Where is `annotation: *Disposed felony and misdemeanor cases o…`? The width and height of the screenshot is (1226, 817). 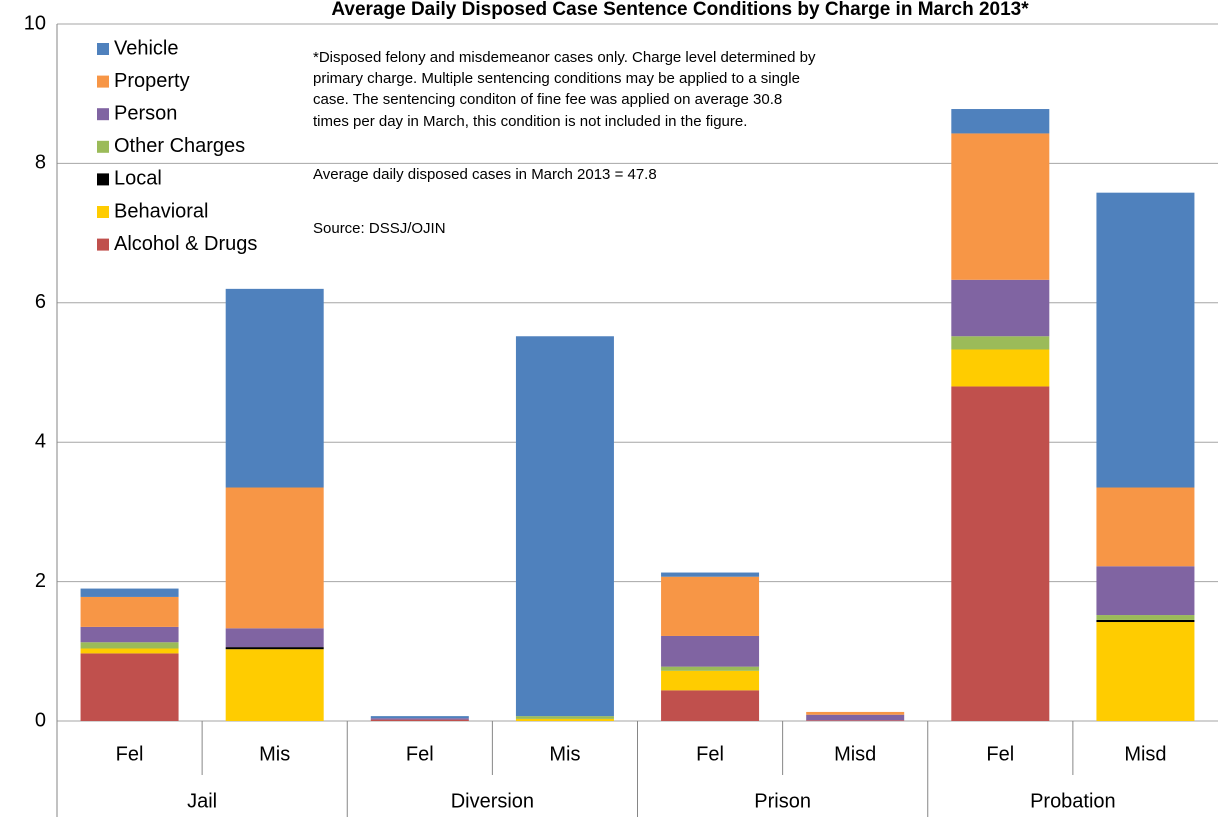 annotation: *Disposed felony and misdemeanor cases o… is located at coordinates (564, 57).